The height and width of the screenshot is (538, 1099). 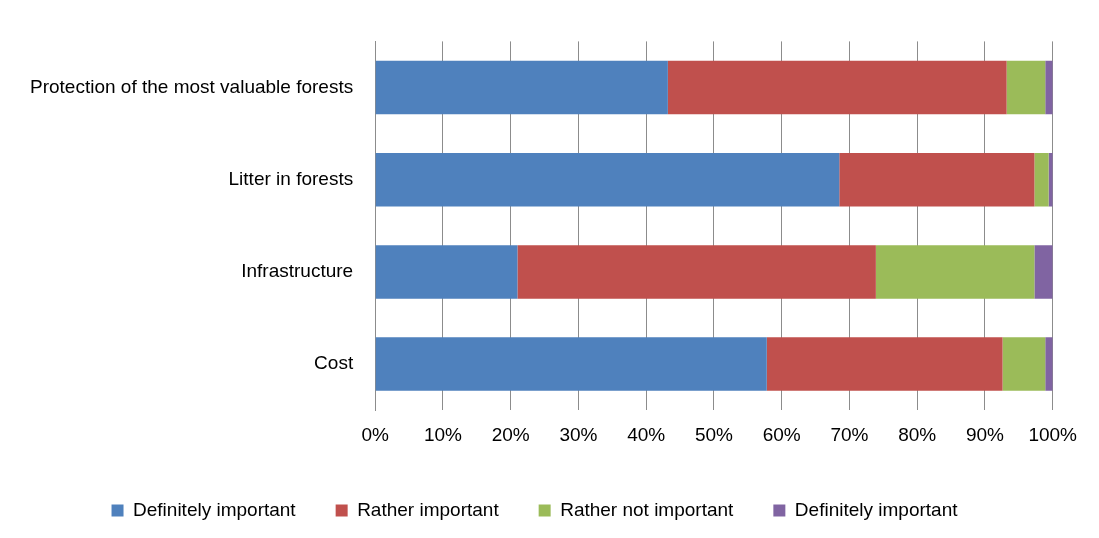 I want to click on y-tick-label: Protection of the most valuable forests, so click(x=192, y=86).